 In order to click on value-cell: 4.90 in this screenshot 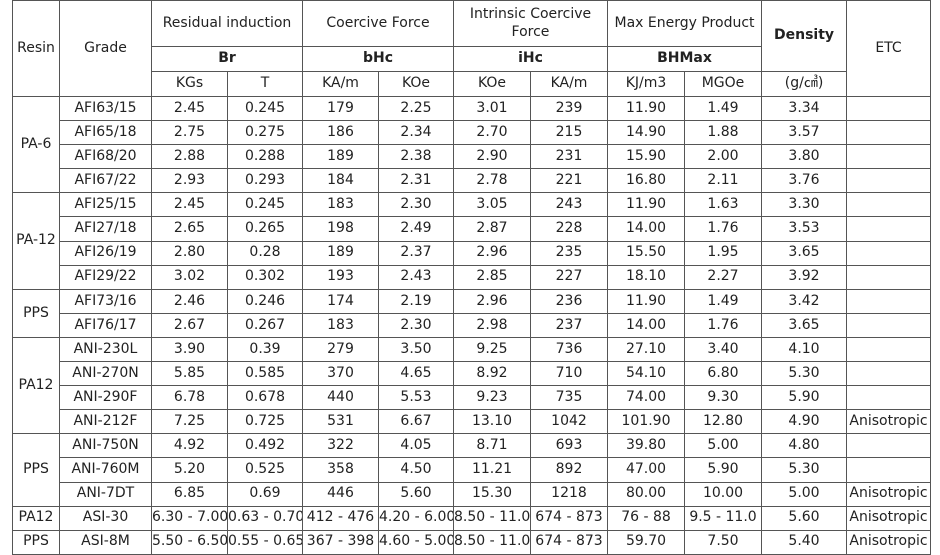, I will do `click(804, 422)`.